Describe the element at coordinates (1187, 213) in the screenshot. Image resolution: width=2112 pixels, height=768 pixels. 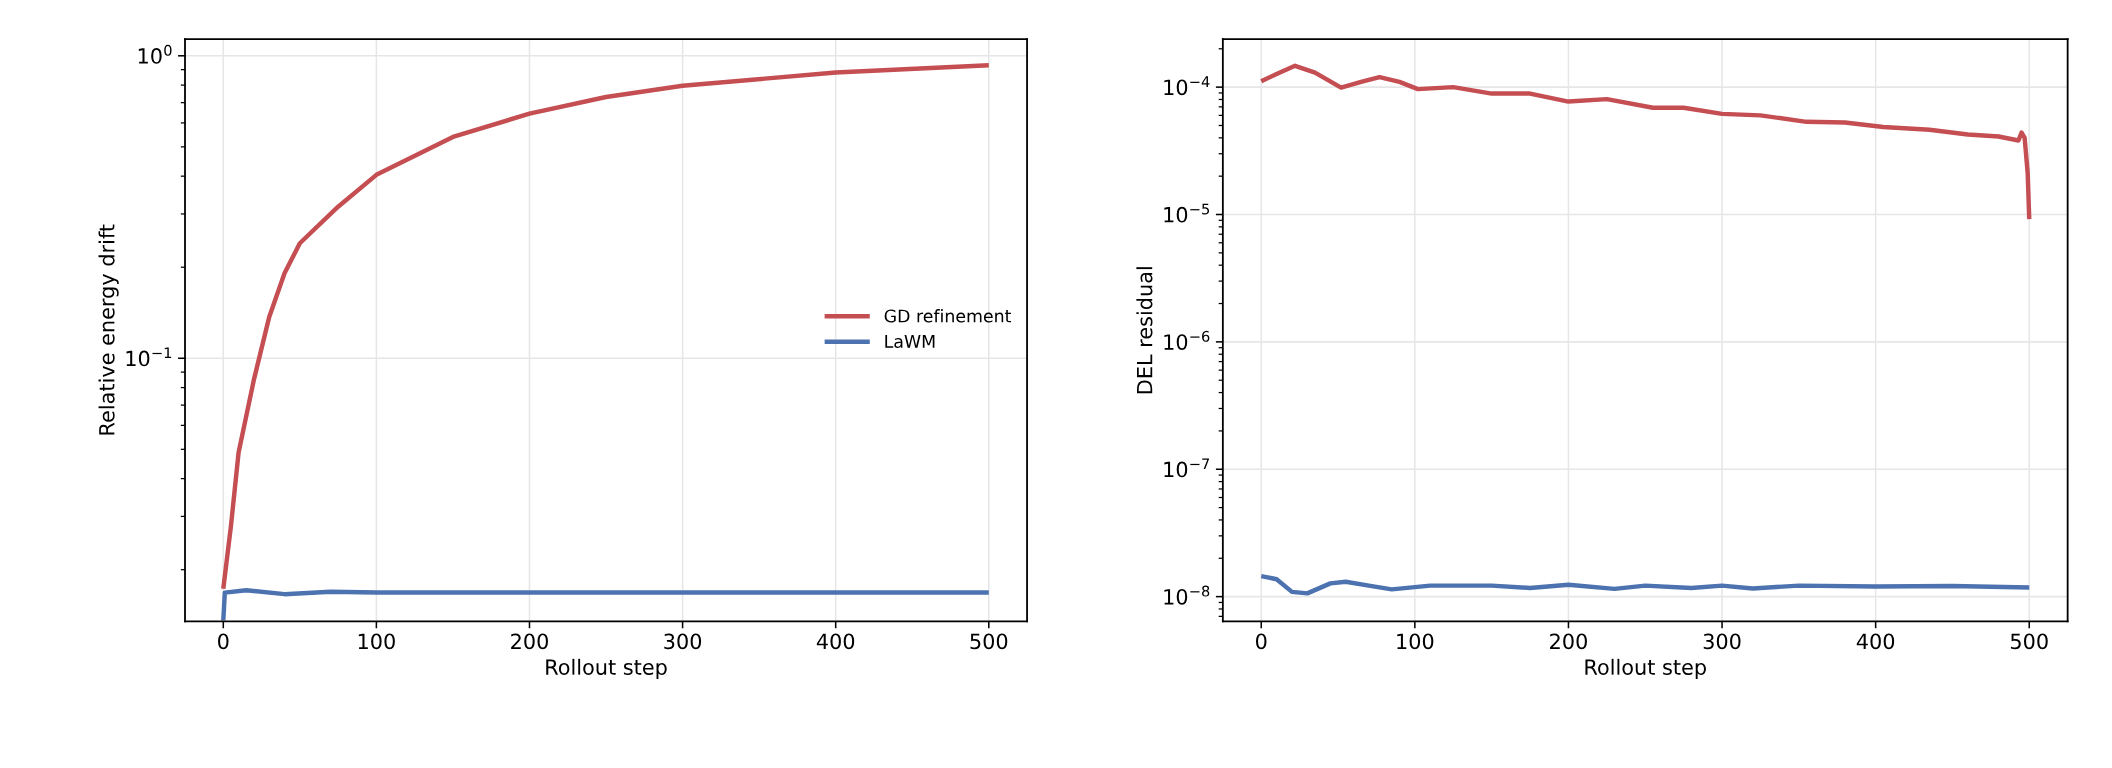
I see `y-tick-label: 10$^{−5}$` at that location.